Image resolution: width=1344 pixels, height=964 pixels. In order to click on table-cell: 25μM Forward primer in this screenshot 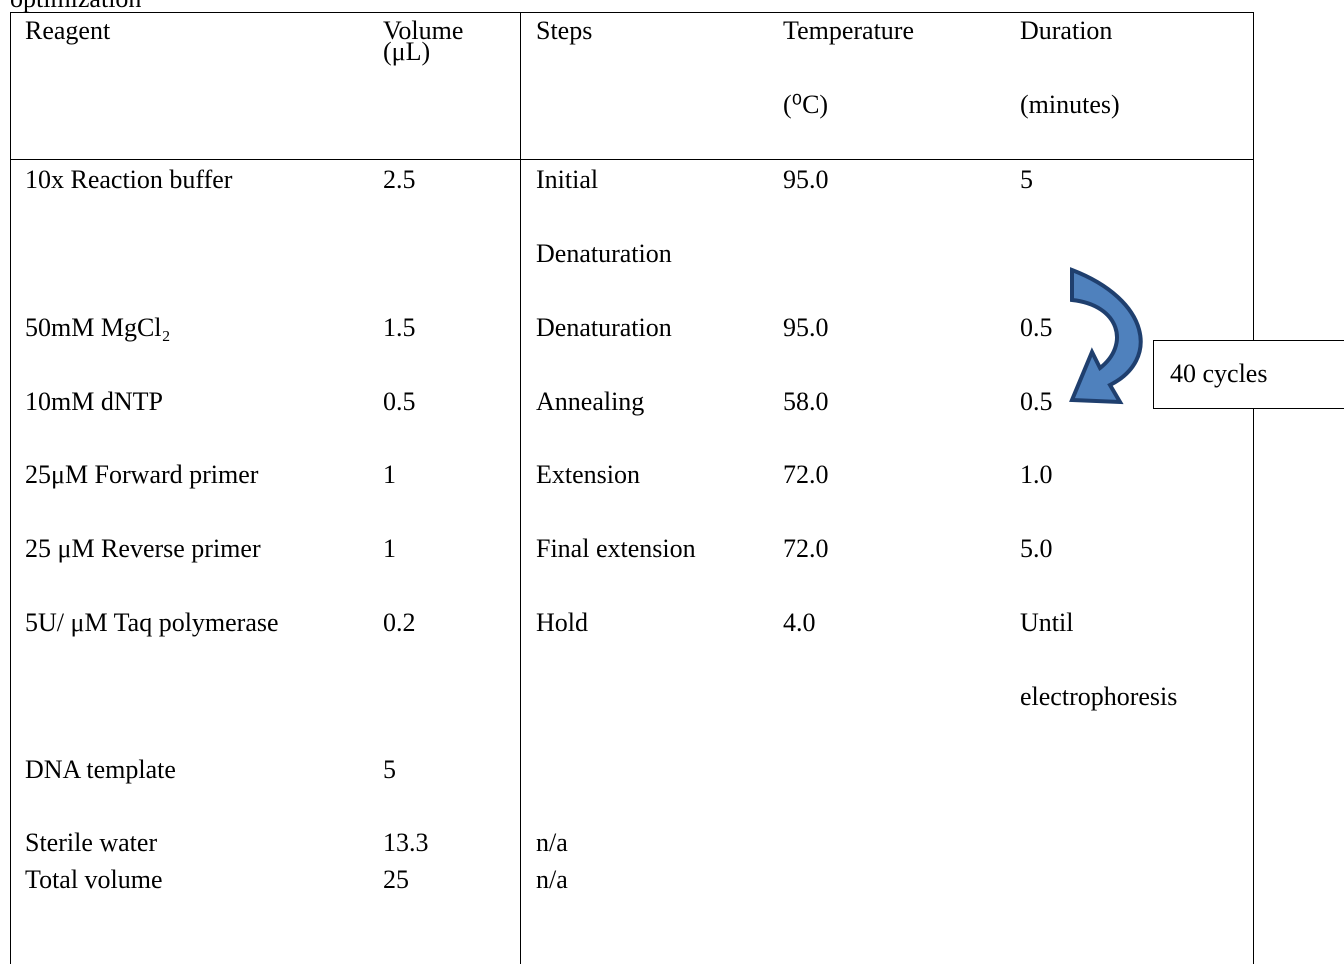, I will do `click(142, 474)`.